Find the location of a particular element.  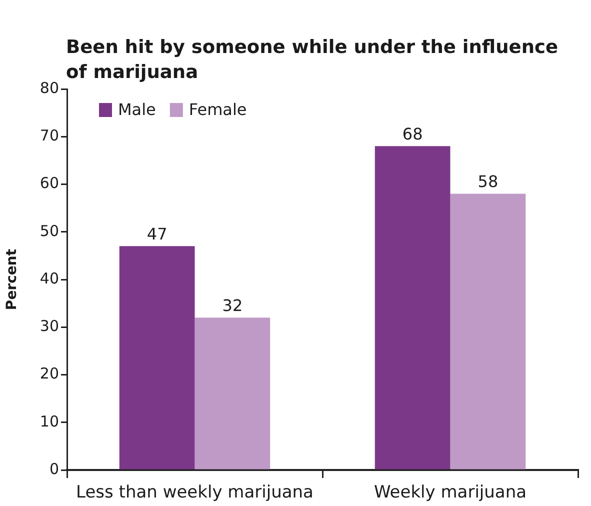

data-label: 47 is located at coordinates (157, 234).